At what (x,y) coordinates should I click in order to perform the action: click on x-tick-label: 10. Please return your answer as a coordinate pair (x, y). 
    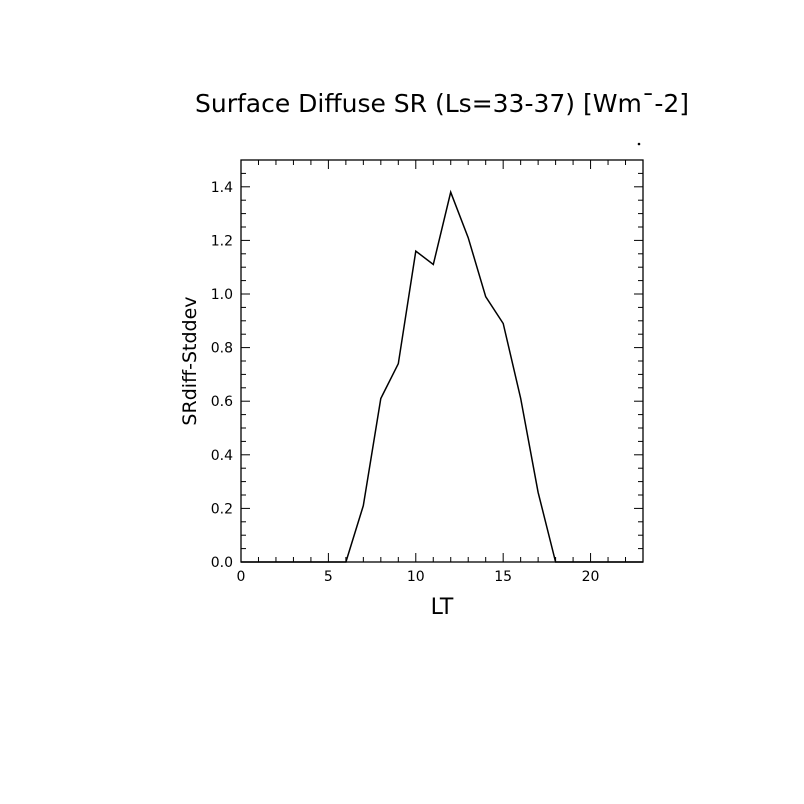
    Looking at the image, I should click on (416, 577).